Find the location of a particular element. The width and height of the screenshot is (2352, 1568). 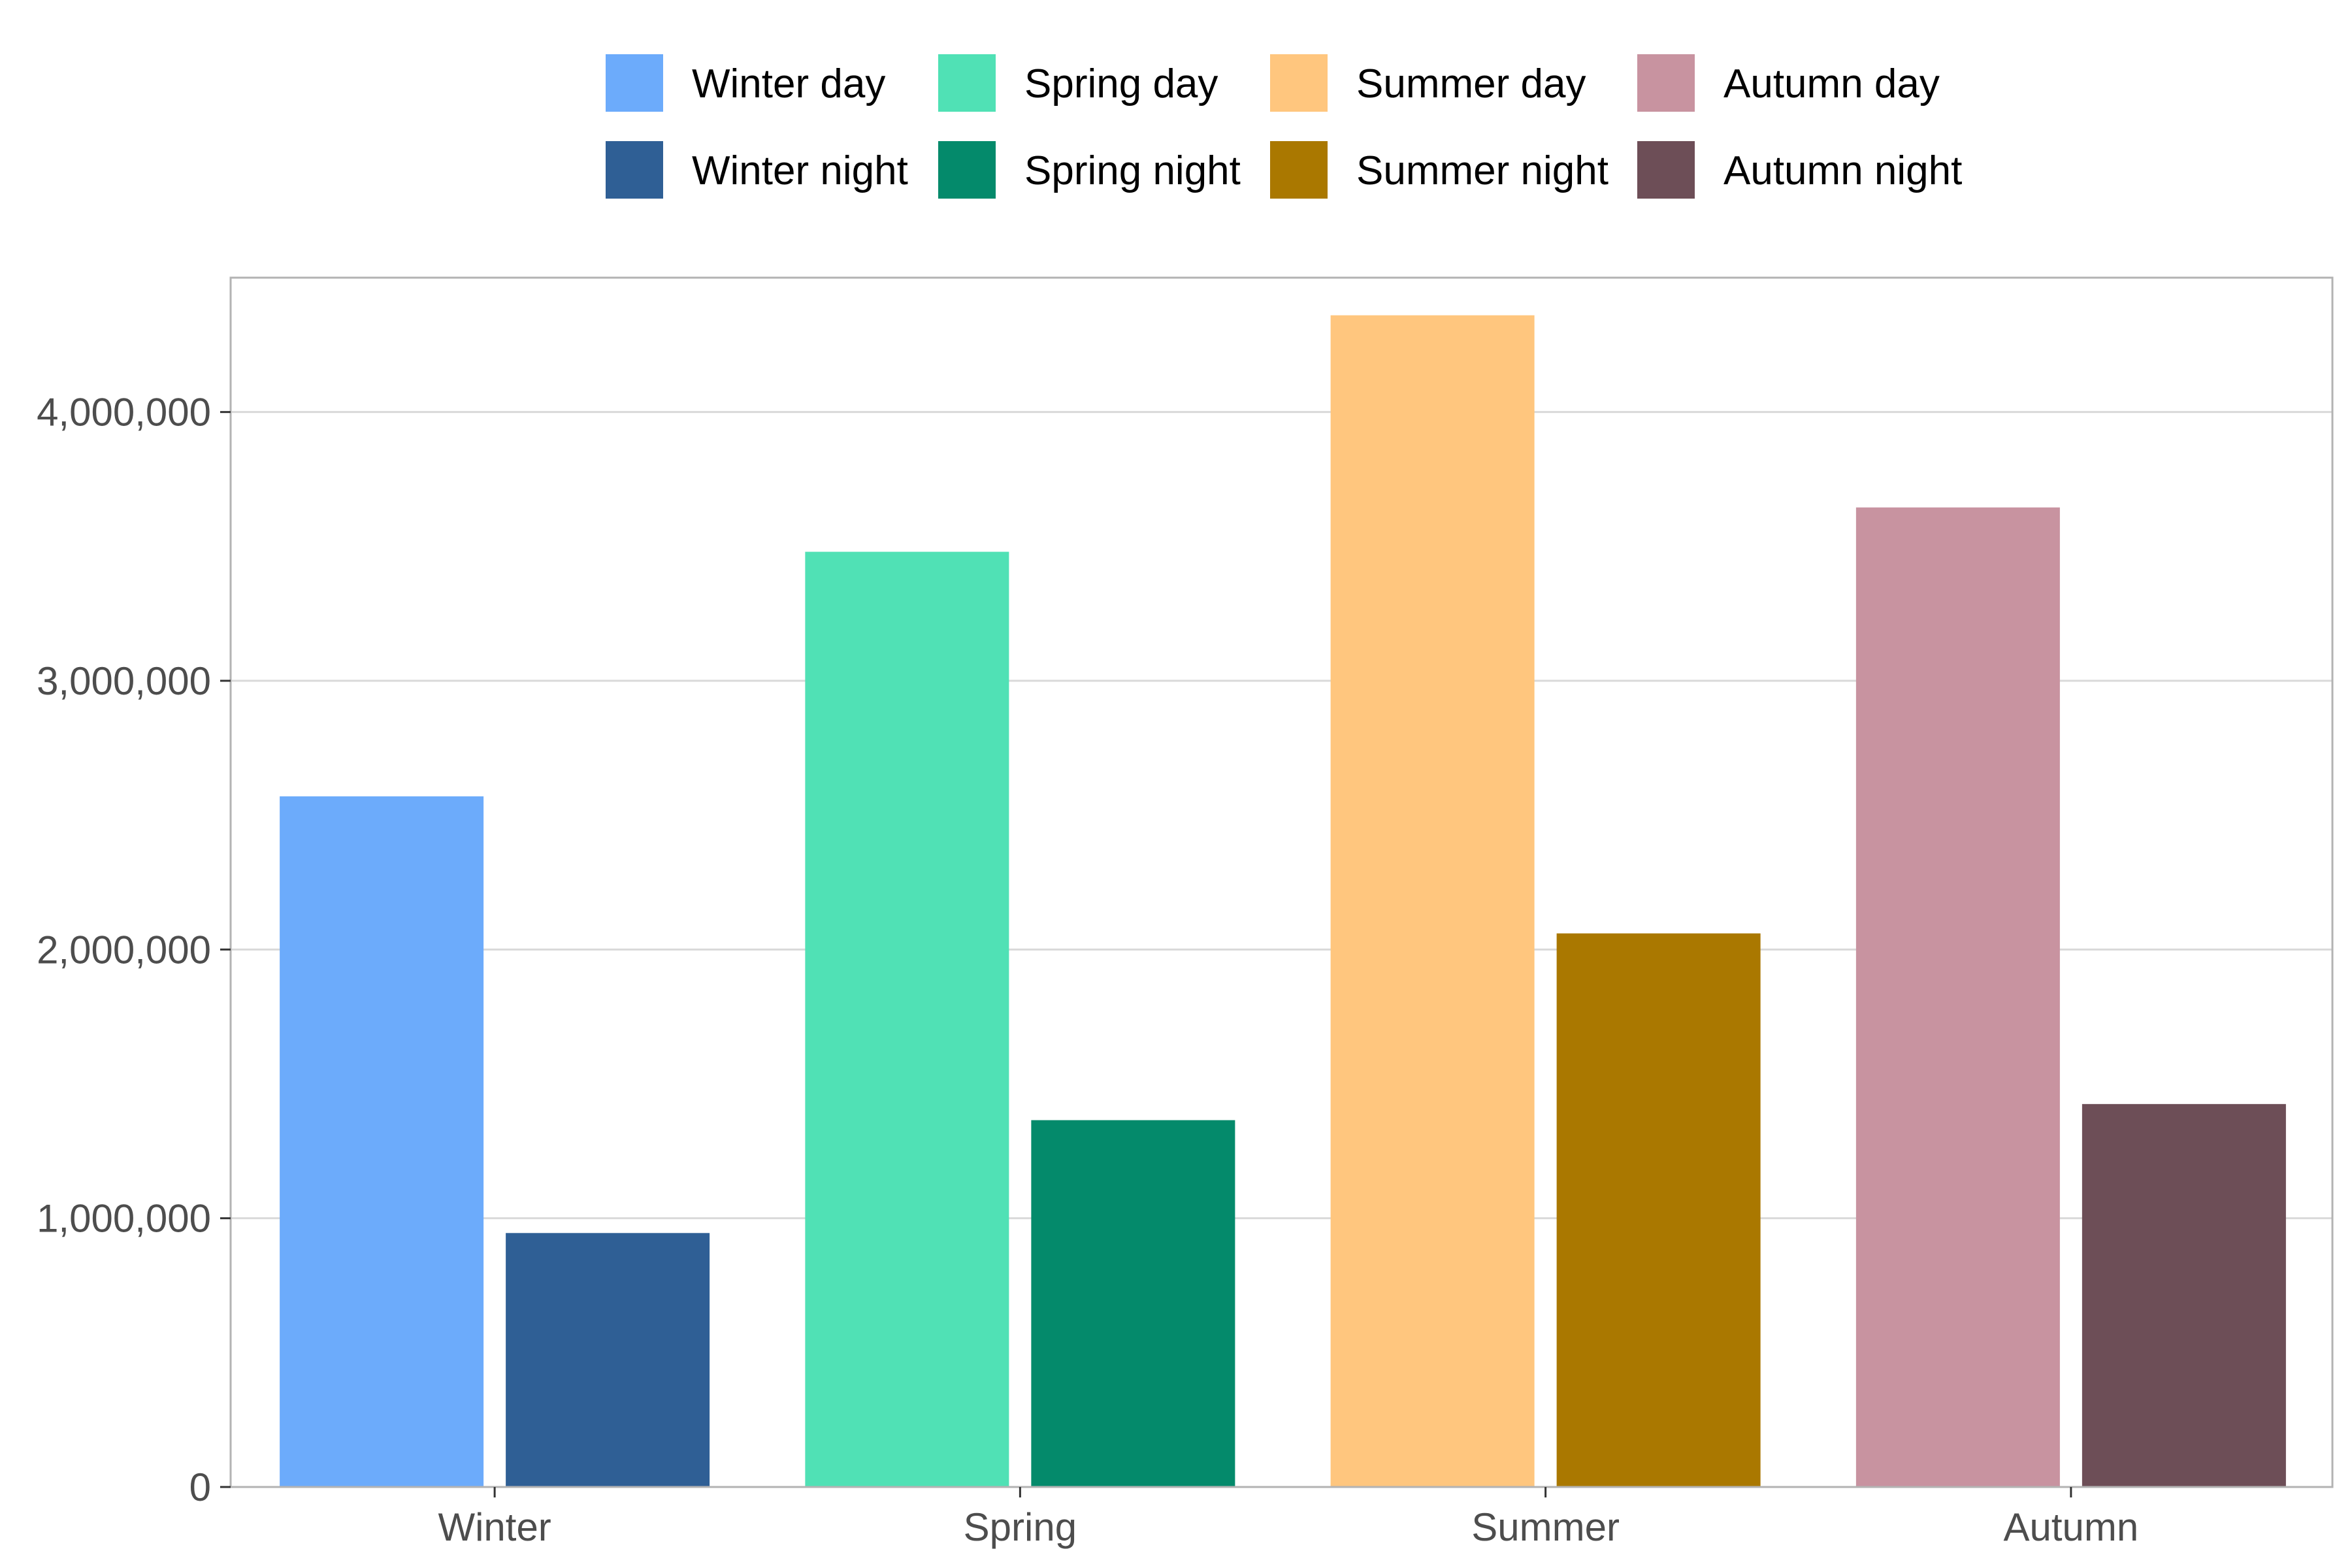

y-tick-label-1: 1,000,000 is located at coordinates (124, 1219).